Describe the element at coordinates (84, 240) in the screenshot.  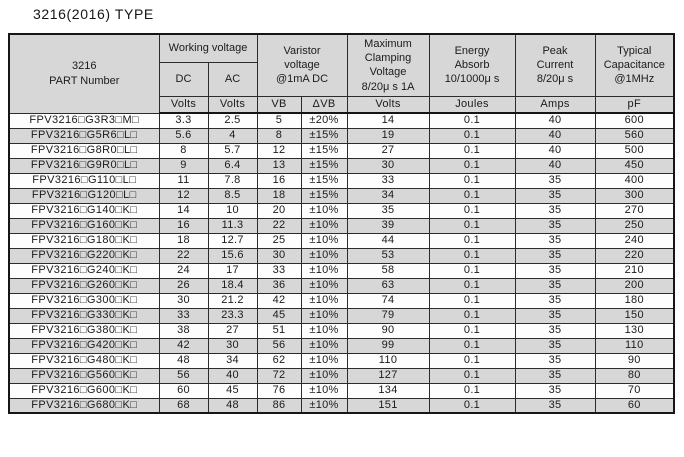
I see `part-number-cell: FPV3216□G180□K□` at that location.